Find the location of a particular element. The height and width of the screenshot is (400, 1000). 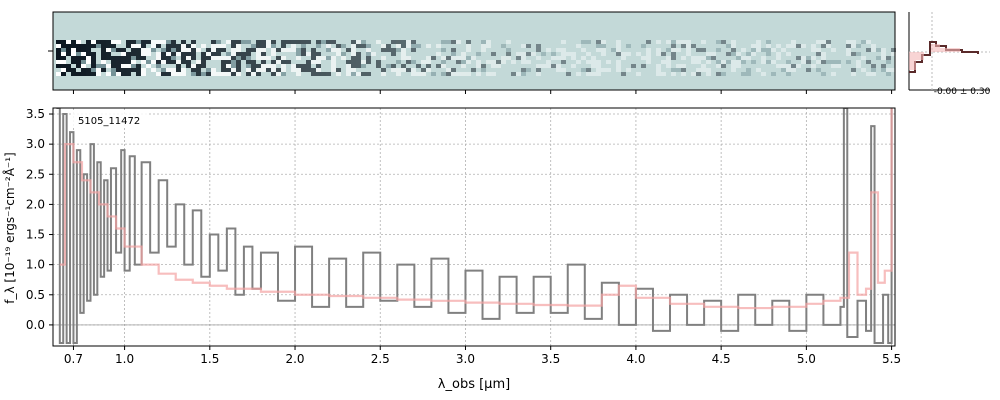

y-tick-label: 2.5 is located at coordinates (35, 174).